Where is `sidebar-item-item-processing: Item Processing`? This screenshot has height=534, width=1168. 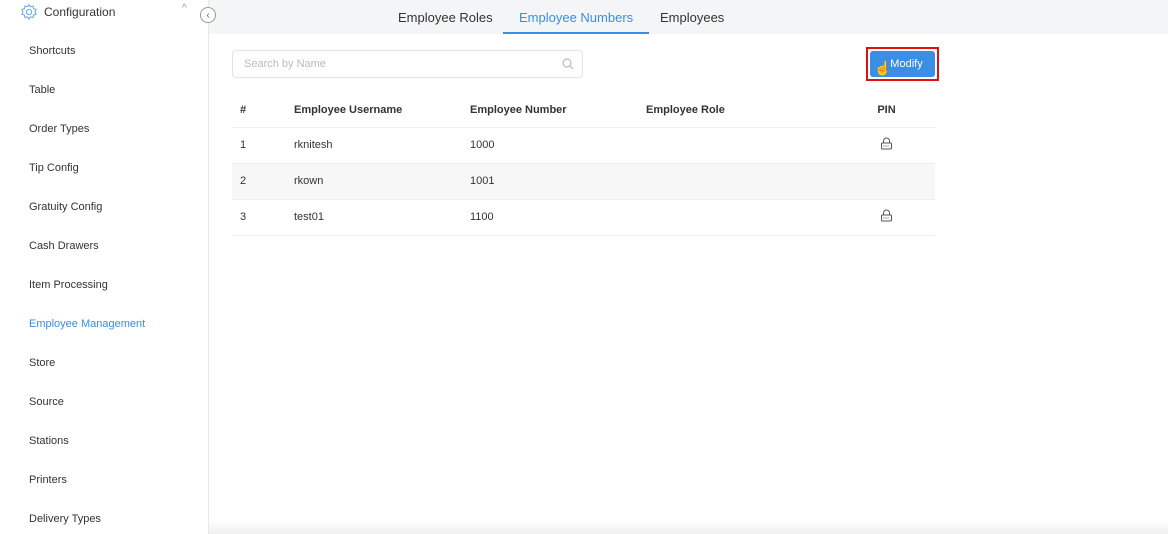
sidebar-item-item-processing: Item Processing is located at coordinates (68, 285).